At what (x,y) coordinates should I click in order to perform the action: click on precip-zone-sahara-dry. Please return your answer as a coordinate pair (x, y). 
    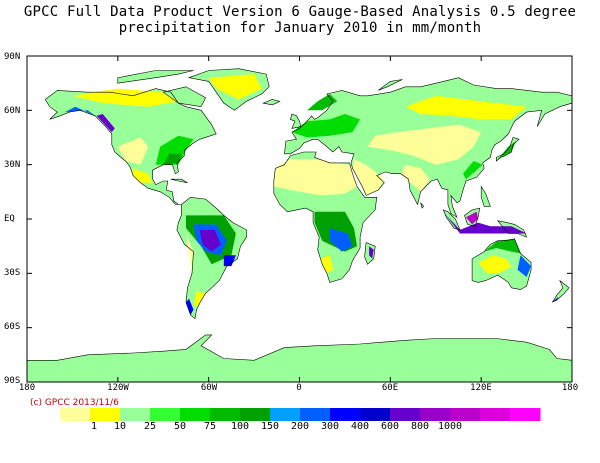
    Looking at the image, I should click on (315, 177).